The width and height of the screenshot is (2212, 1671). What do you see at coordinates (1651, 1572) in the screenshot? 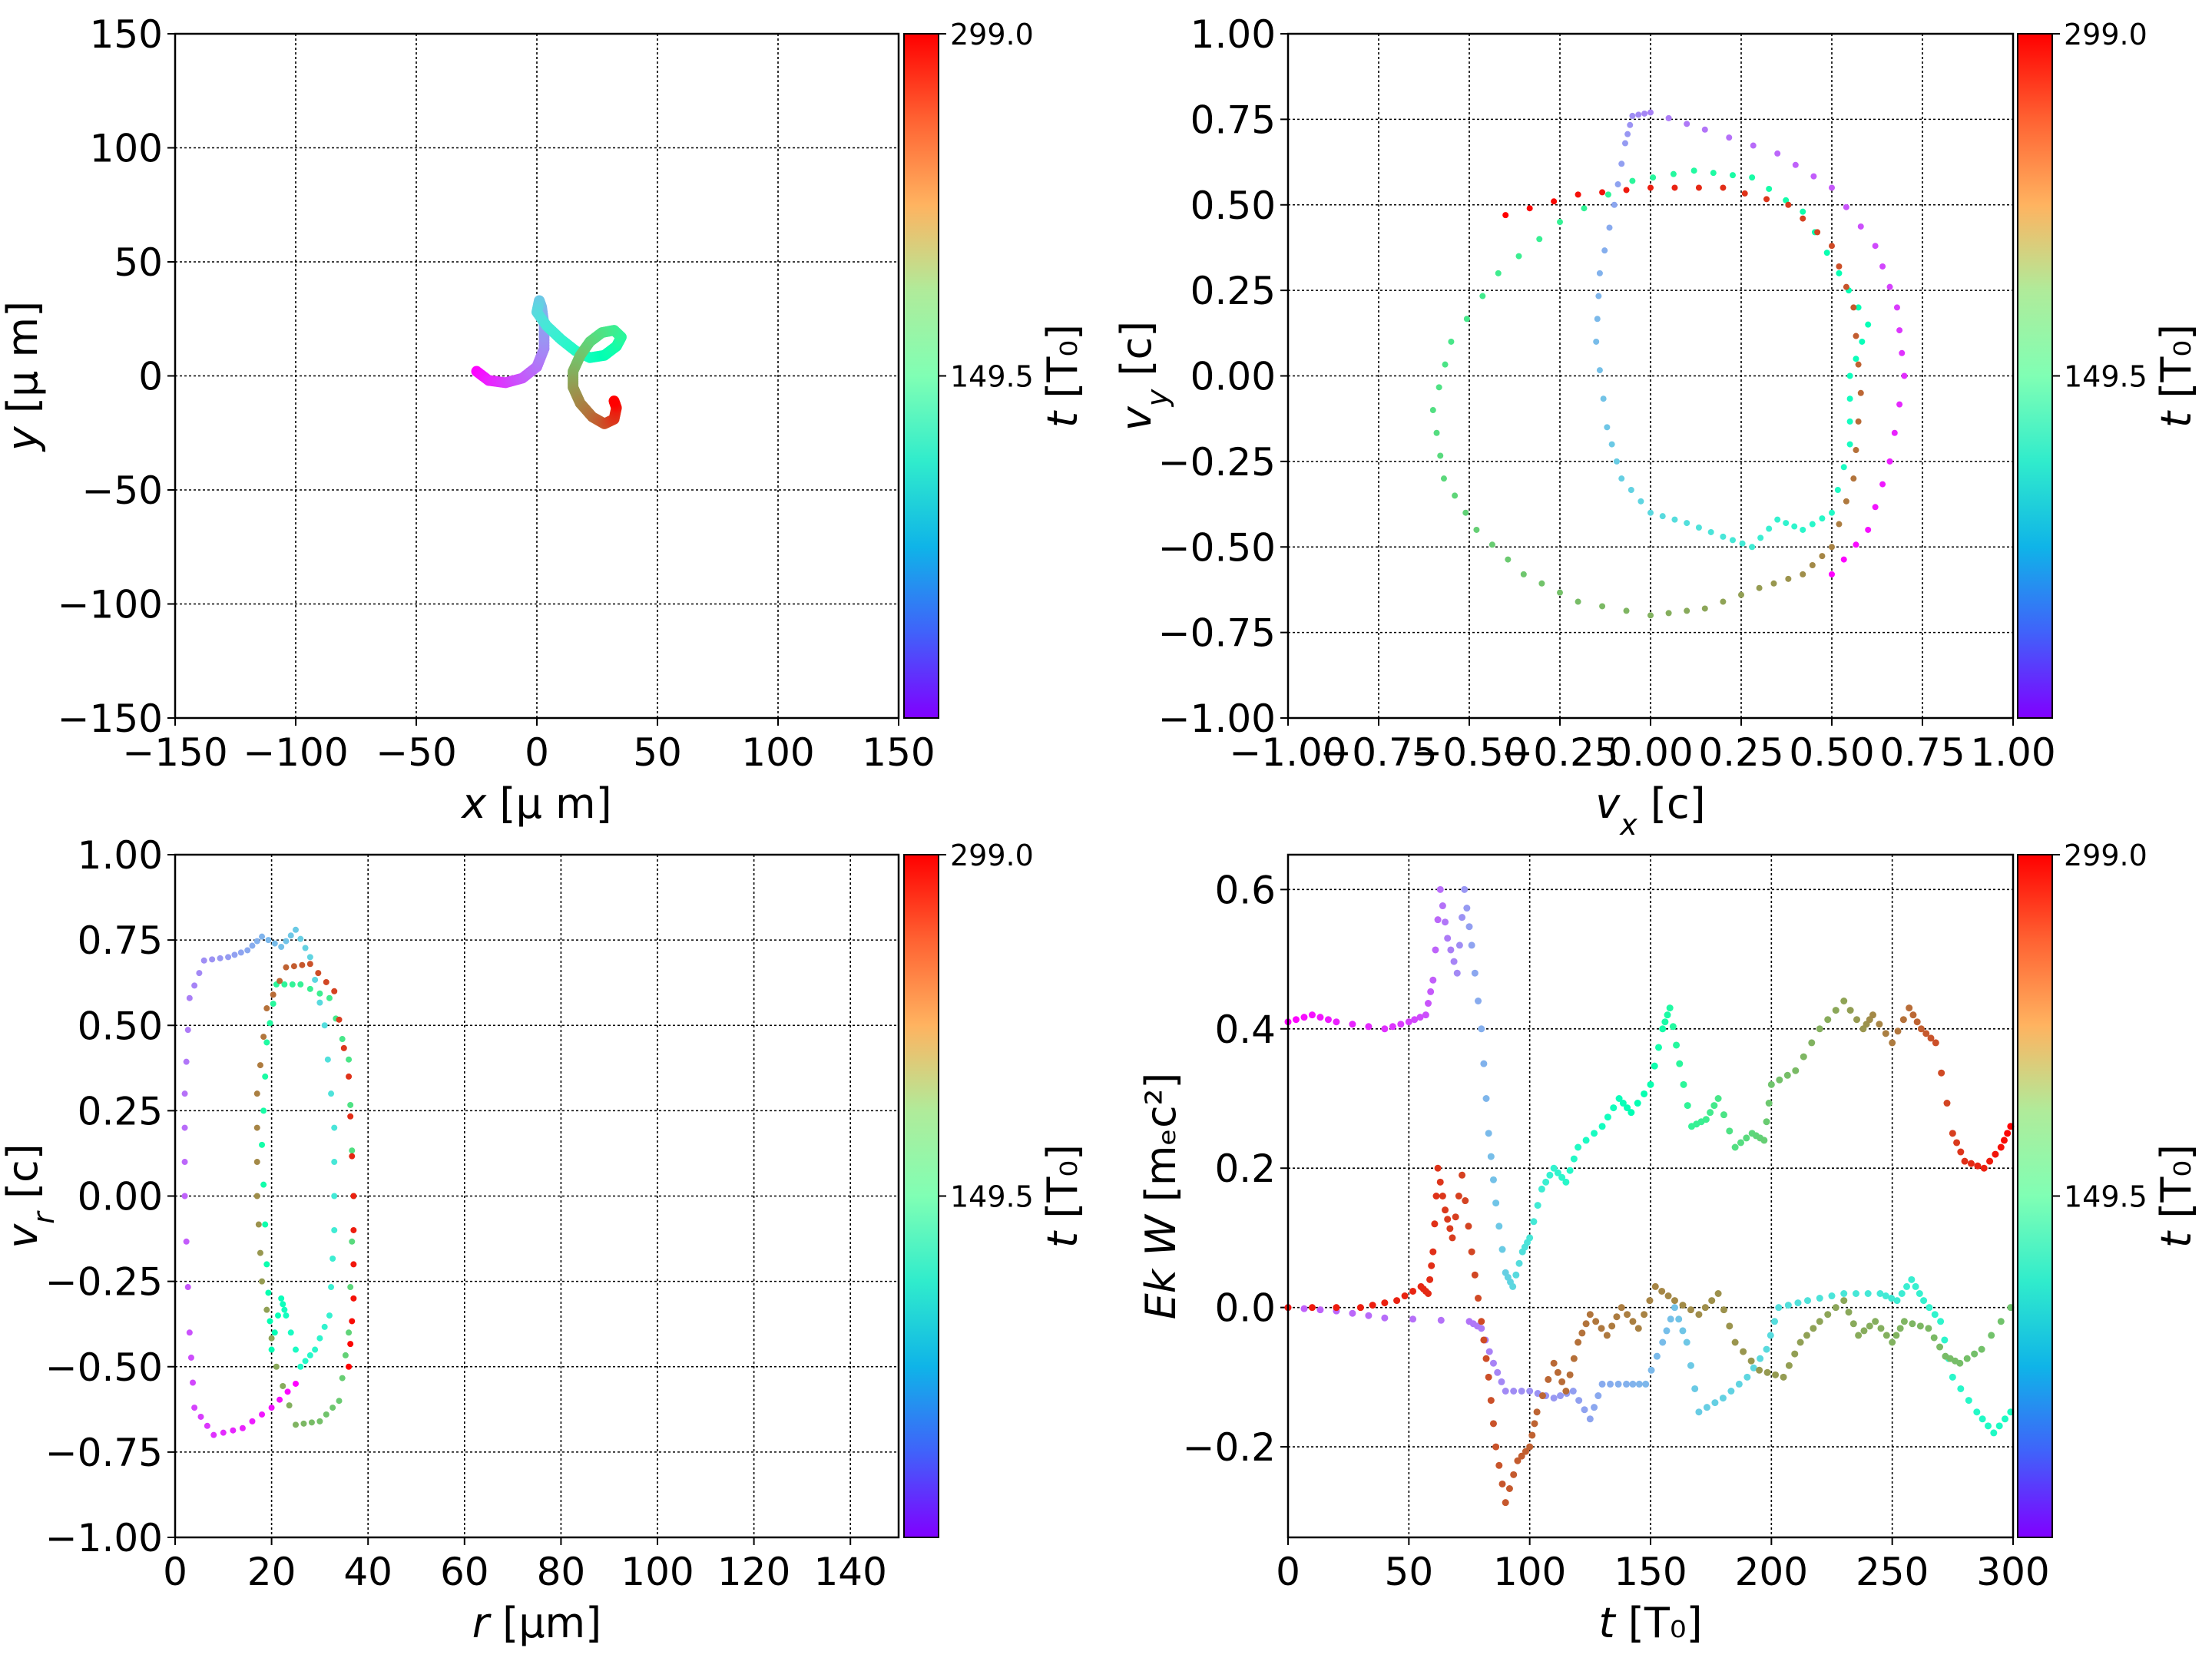
I see `x-tick-label: 150` at bounding box center [1651, 1572].